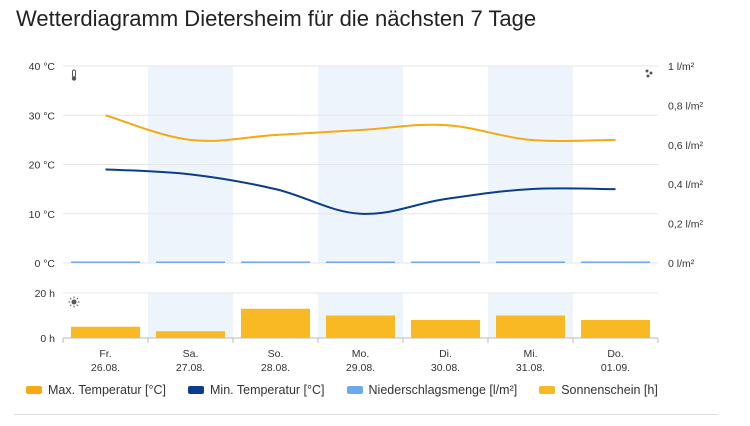 This screenshot has width=750, height=426. What do you see at coordinates (105, 354) in the screenshot?
I see `x-tick-label-day: Fr.` at bounding box center [105, 354].